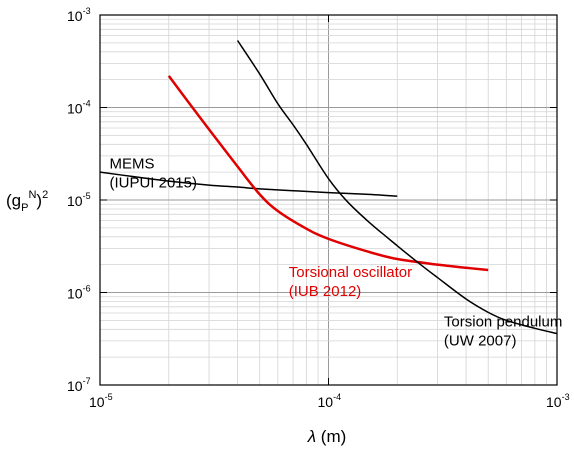  What do you see at coordinates (87, 381) in the screenshot?
I see `y-tick-label-exp: -7` at bounding box center [87, 381].